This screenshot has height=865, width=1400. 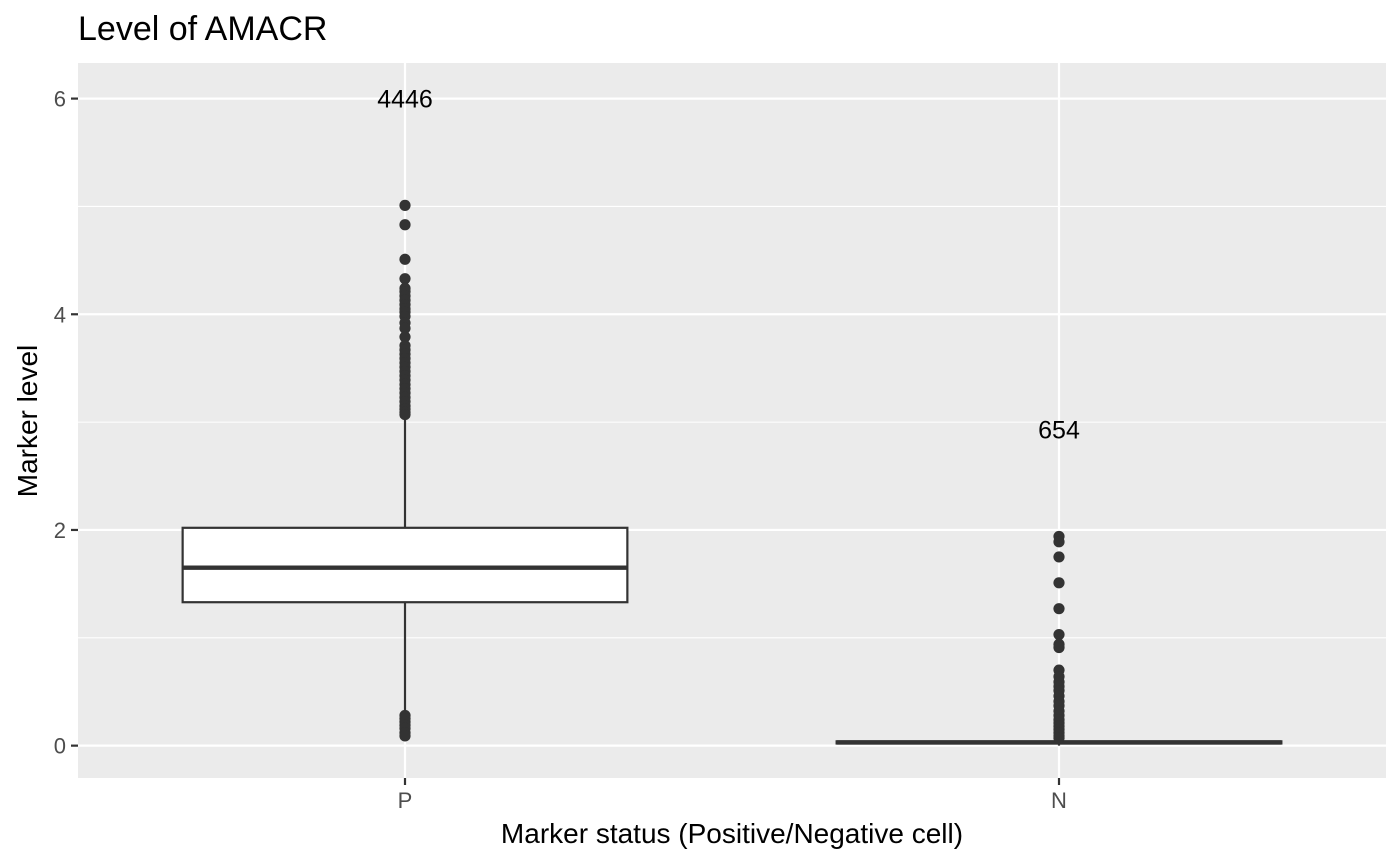 I want to click on x-tick-label: N, so click(x=1059, y=800).